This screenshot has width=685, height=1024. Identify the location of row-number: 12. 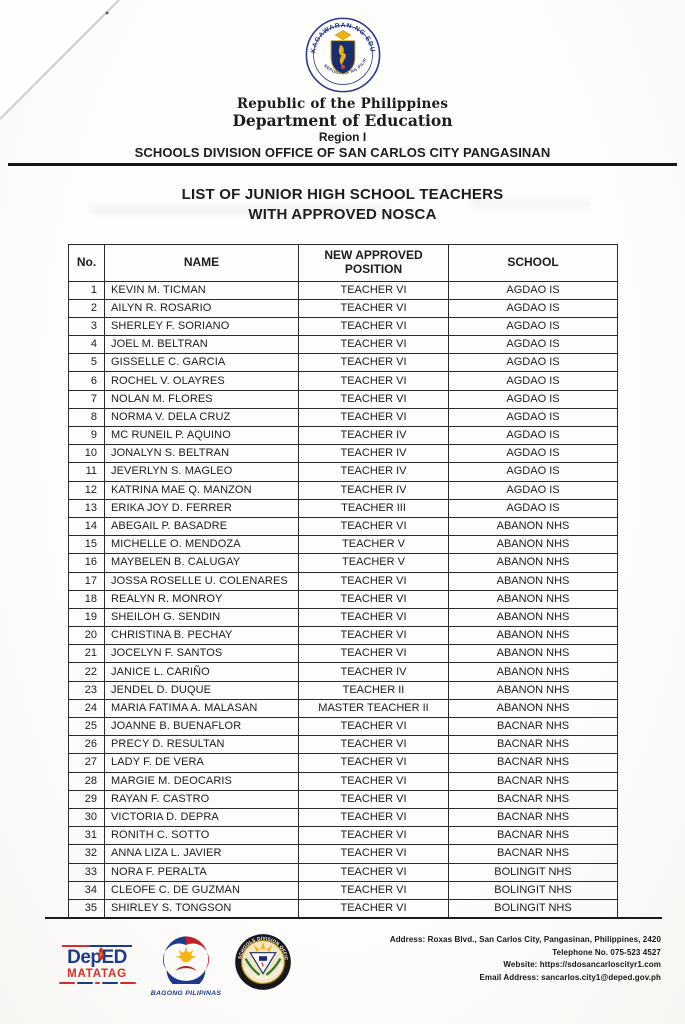
(86, 490).